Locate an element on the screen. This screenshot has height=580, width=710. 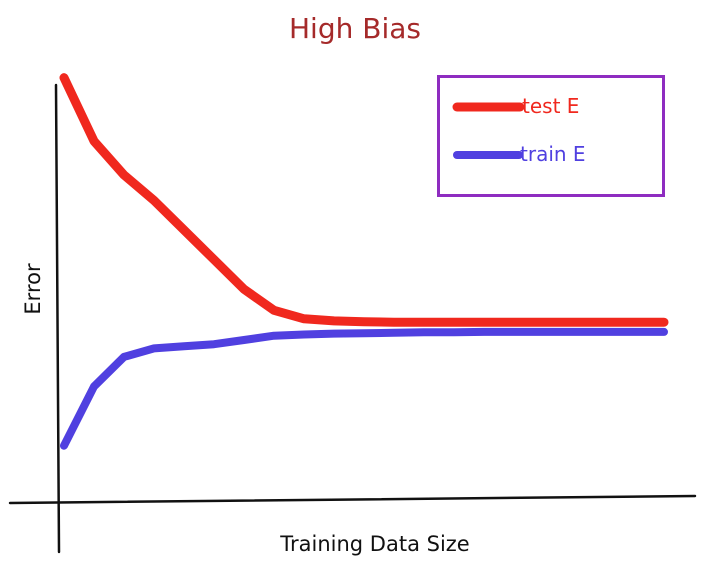
legend-label-test: test E is located at coordinates (551, 106).